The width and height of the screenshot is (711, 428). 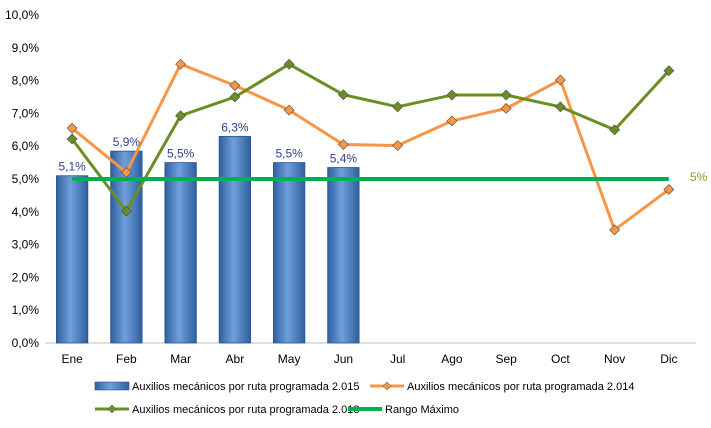 I want to click on legend-label: Rango Máximo, so click(x=422, y=410).